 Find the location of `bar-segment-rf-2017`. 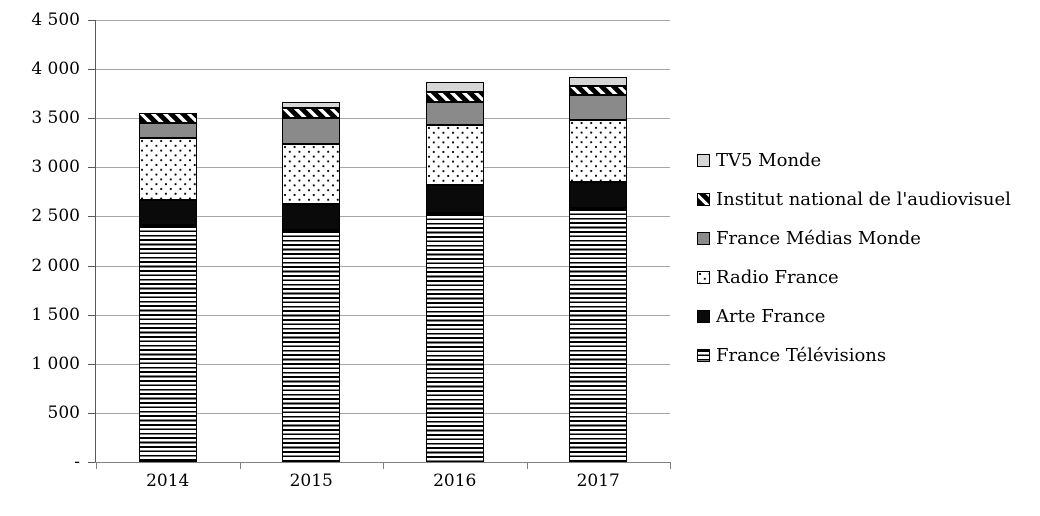

bar-segment-rf-2017 is located at coordinates (598, 151).